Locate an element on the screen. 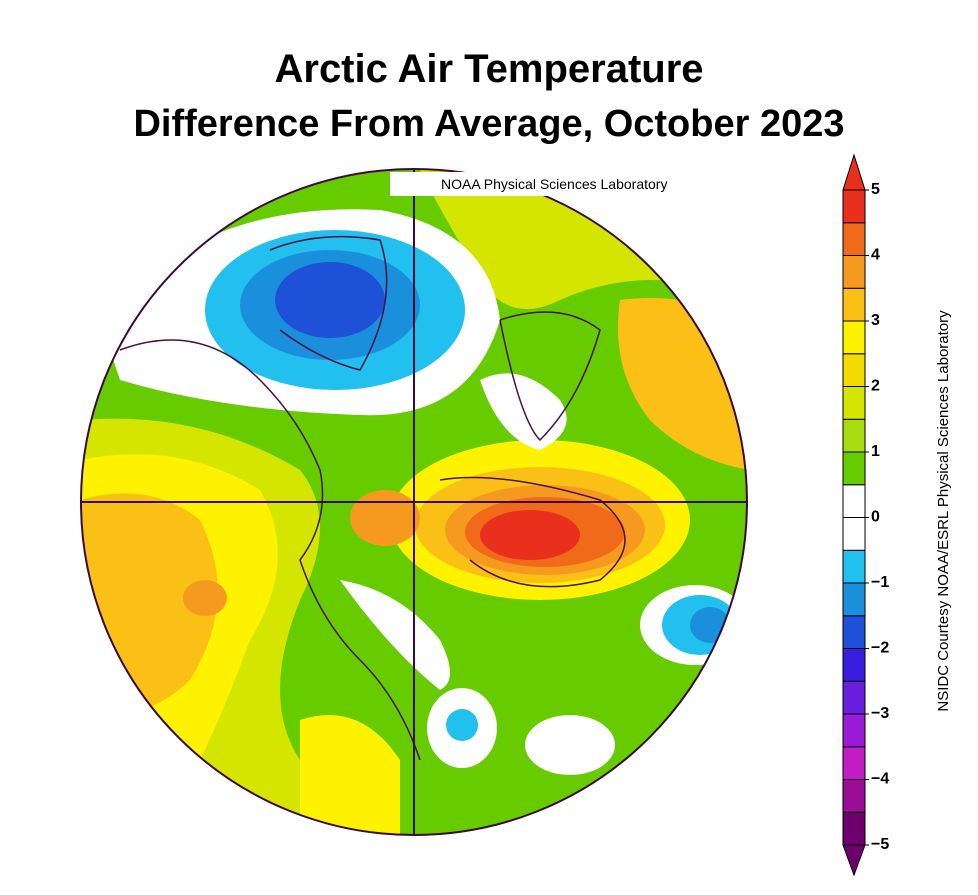 This screenshot has height=895, width=978. colorbar: −5 −4 −3 −2 −1 0 1 2 3 4 5 is located at coordinates (865, 515).